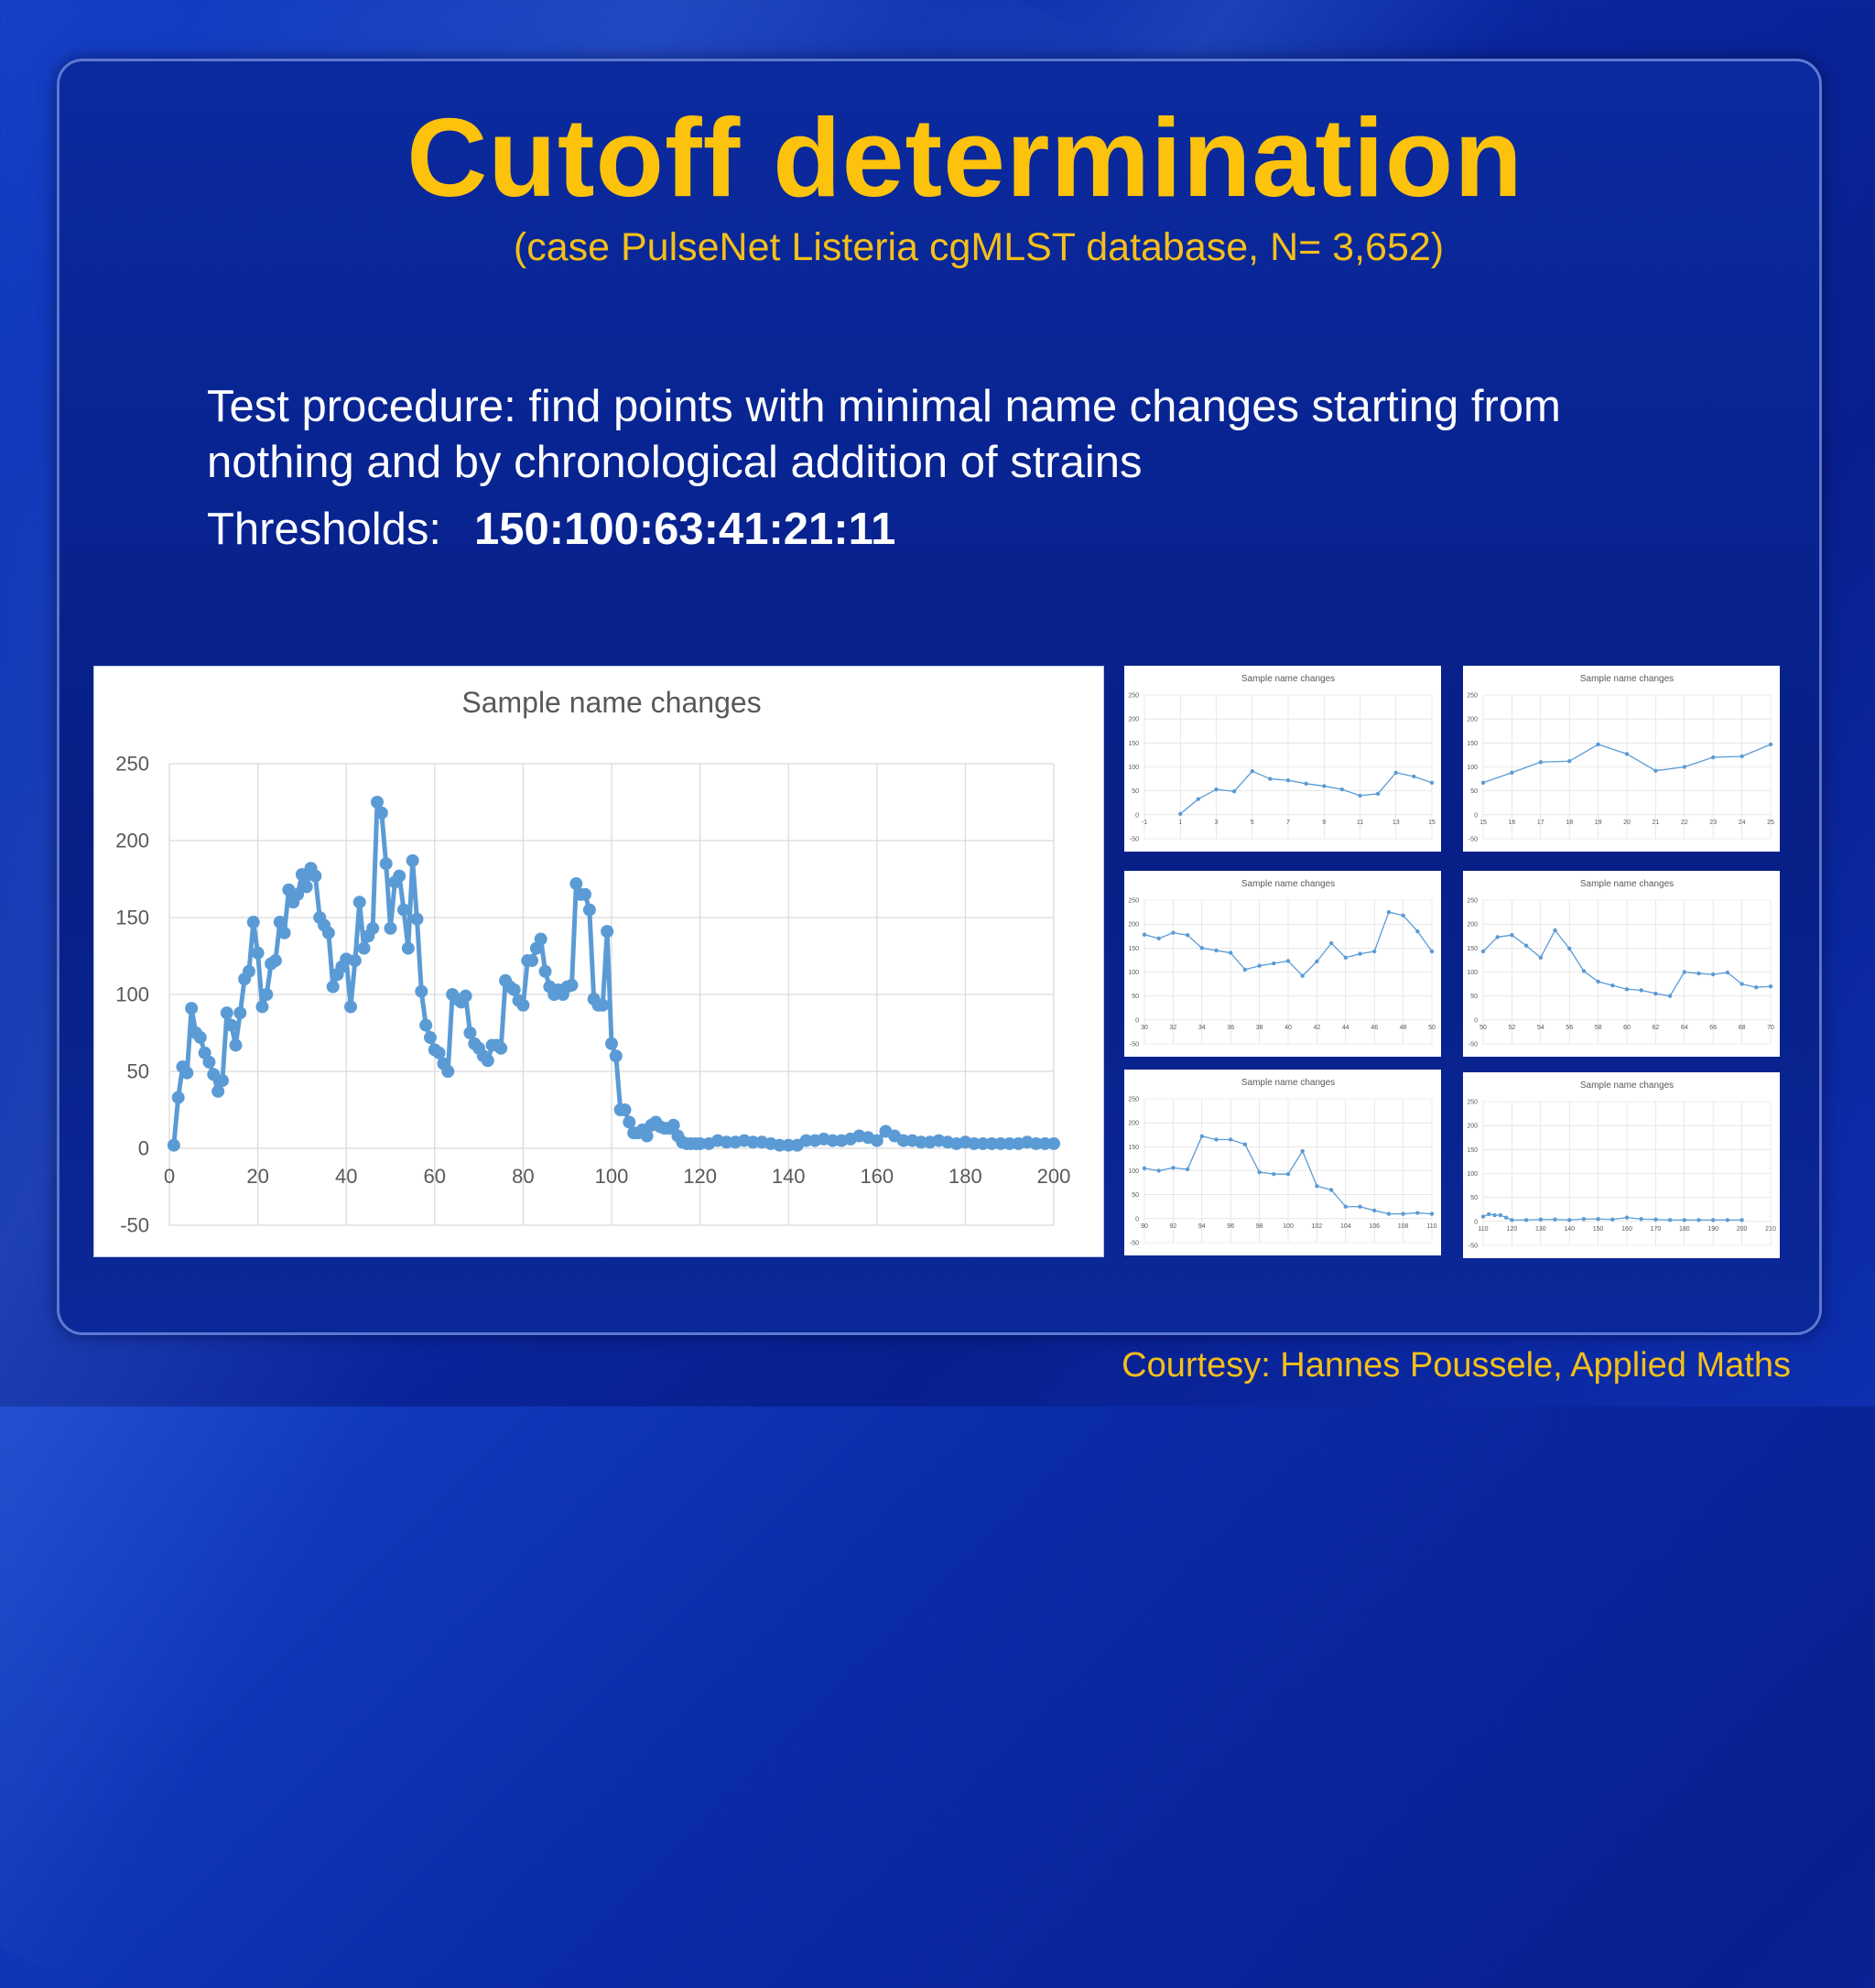 The width and height of the screenshot is (1875, 1988). Describe the element at coordinates (965, 157) in the screenshot. I see `slide-title: Cutoff determination` at that location.